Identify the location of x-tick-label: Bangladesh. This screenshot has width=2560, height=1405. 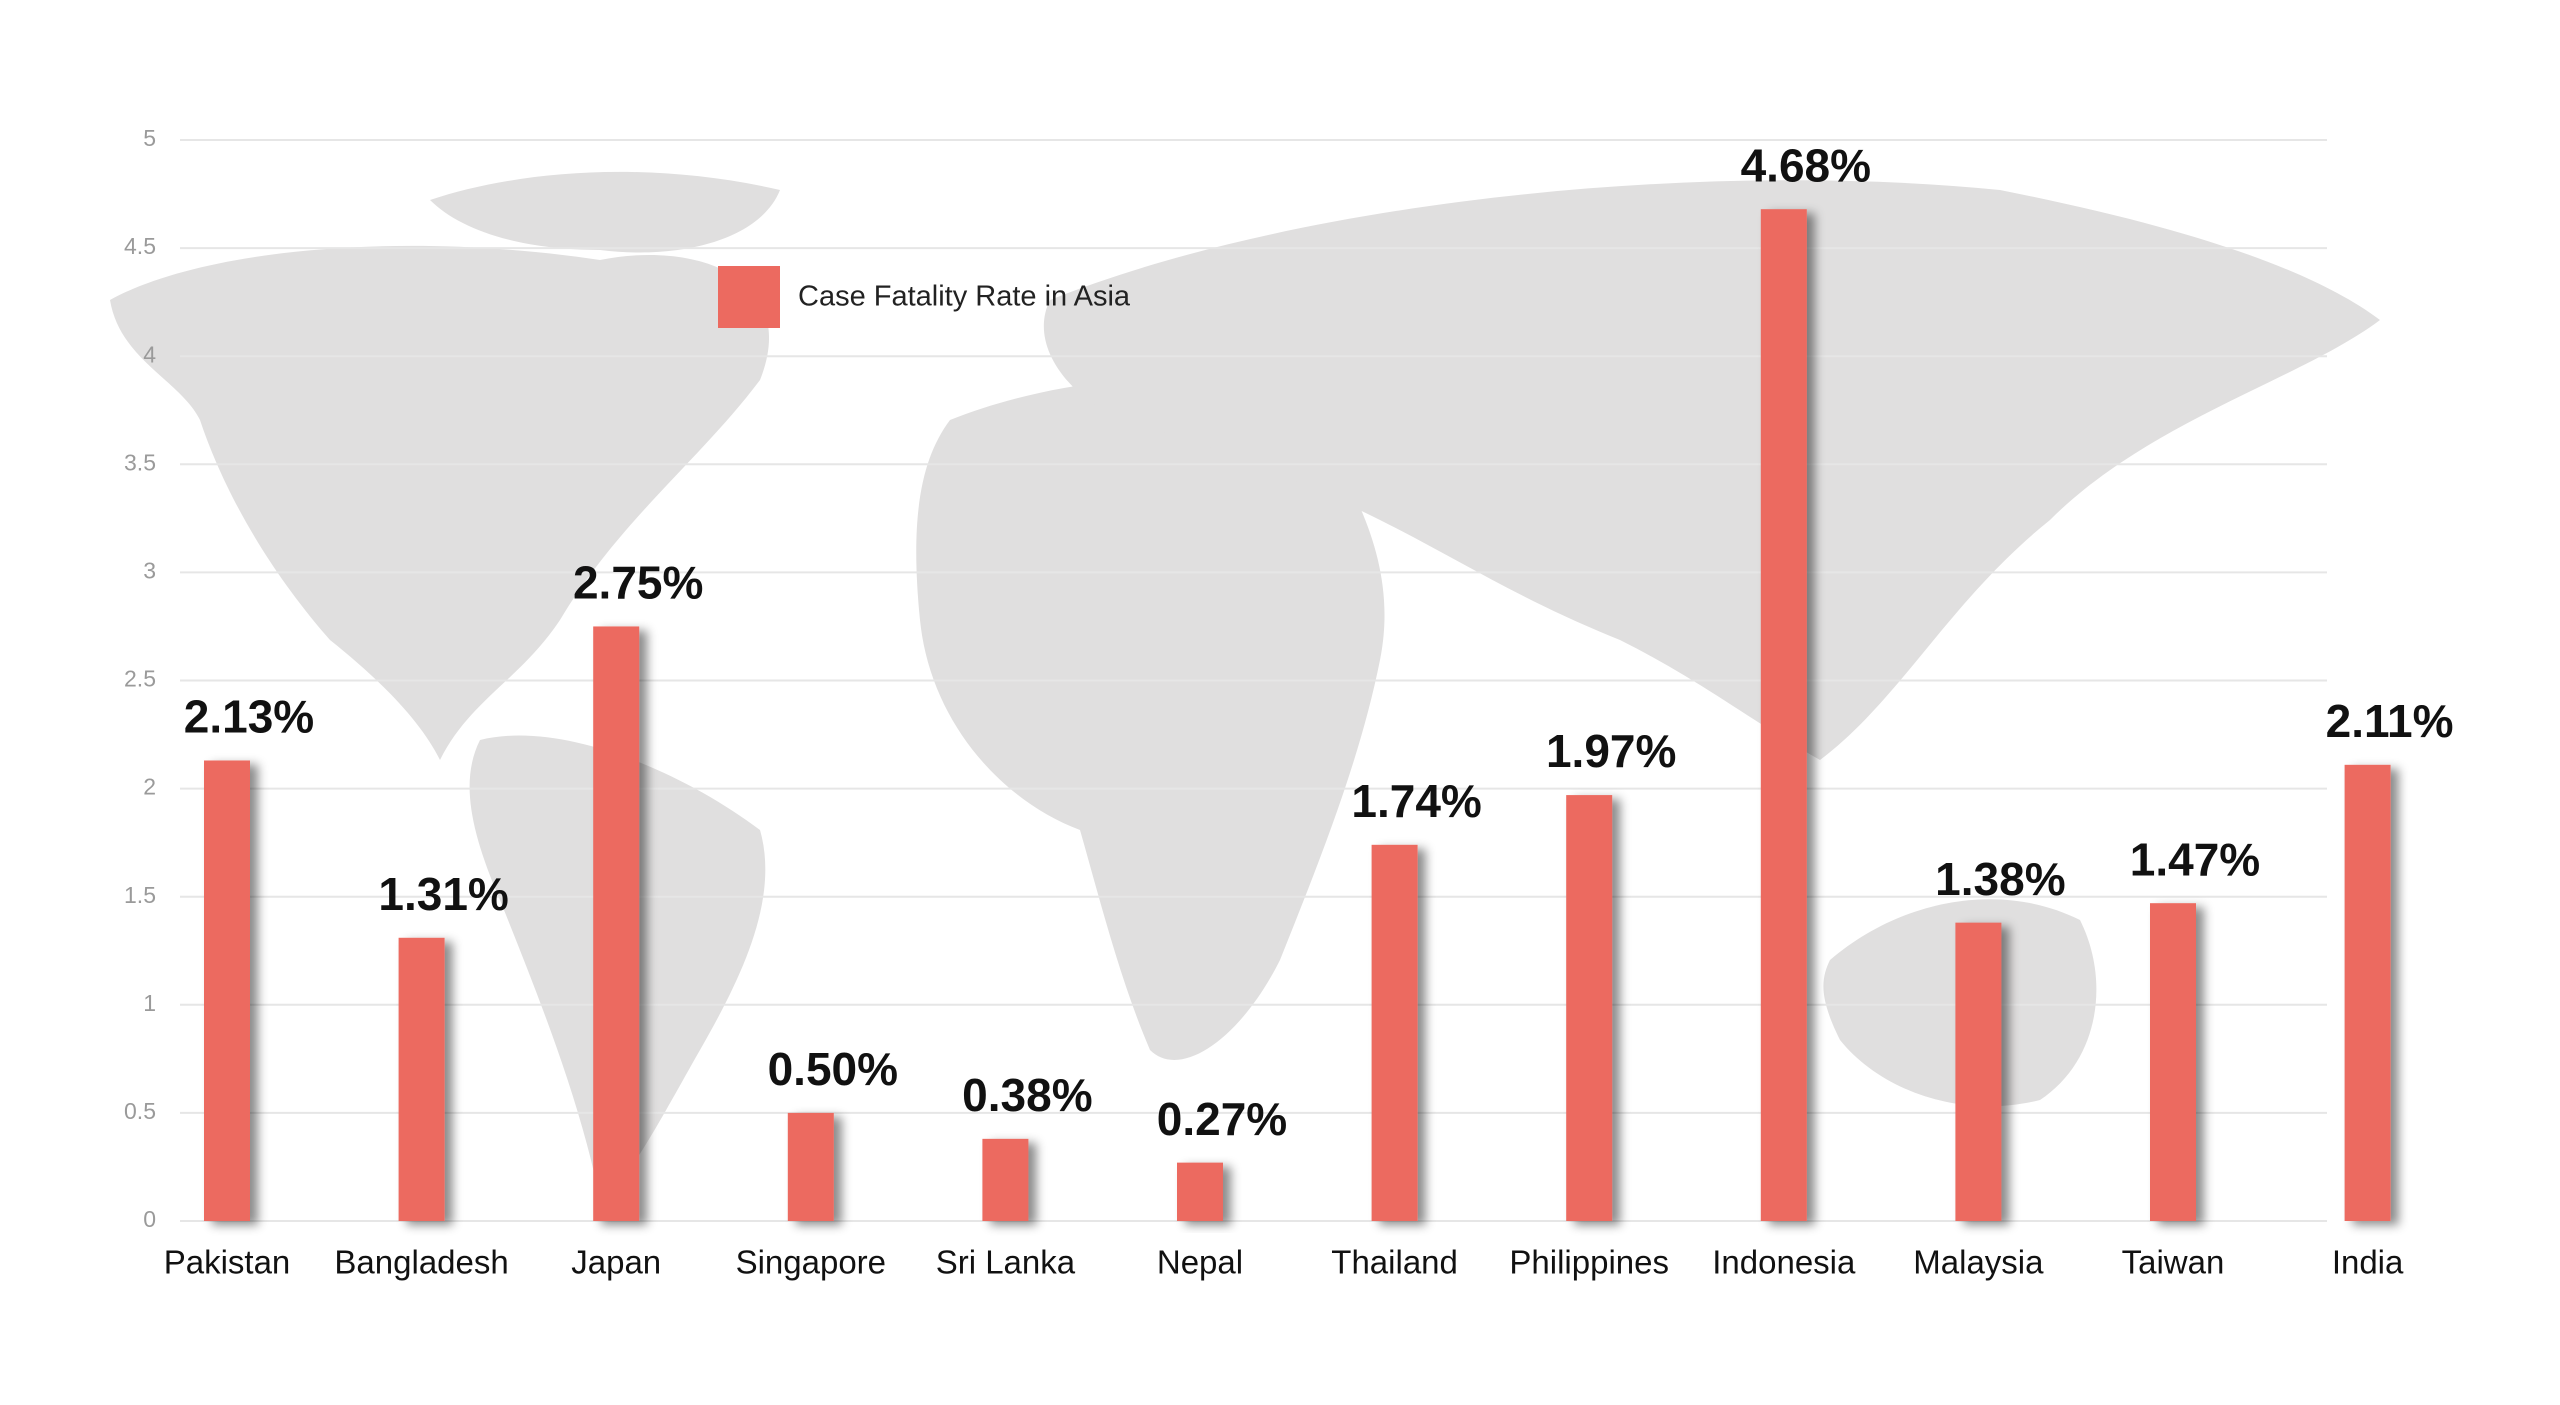
(421, 1262).